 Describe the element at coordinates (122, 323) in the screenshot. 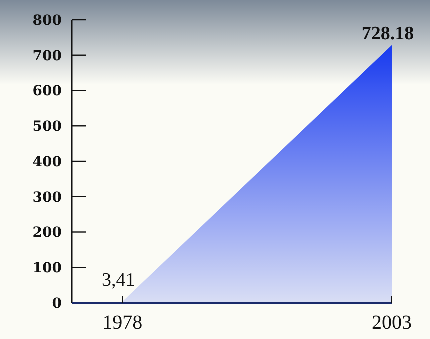

I see `x-tick-label: 1978` at that location.